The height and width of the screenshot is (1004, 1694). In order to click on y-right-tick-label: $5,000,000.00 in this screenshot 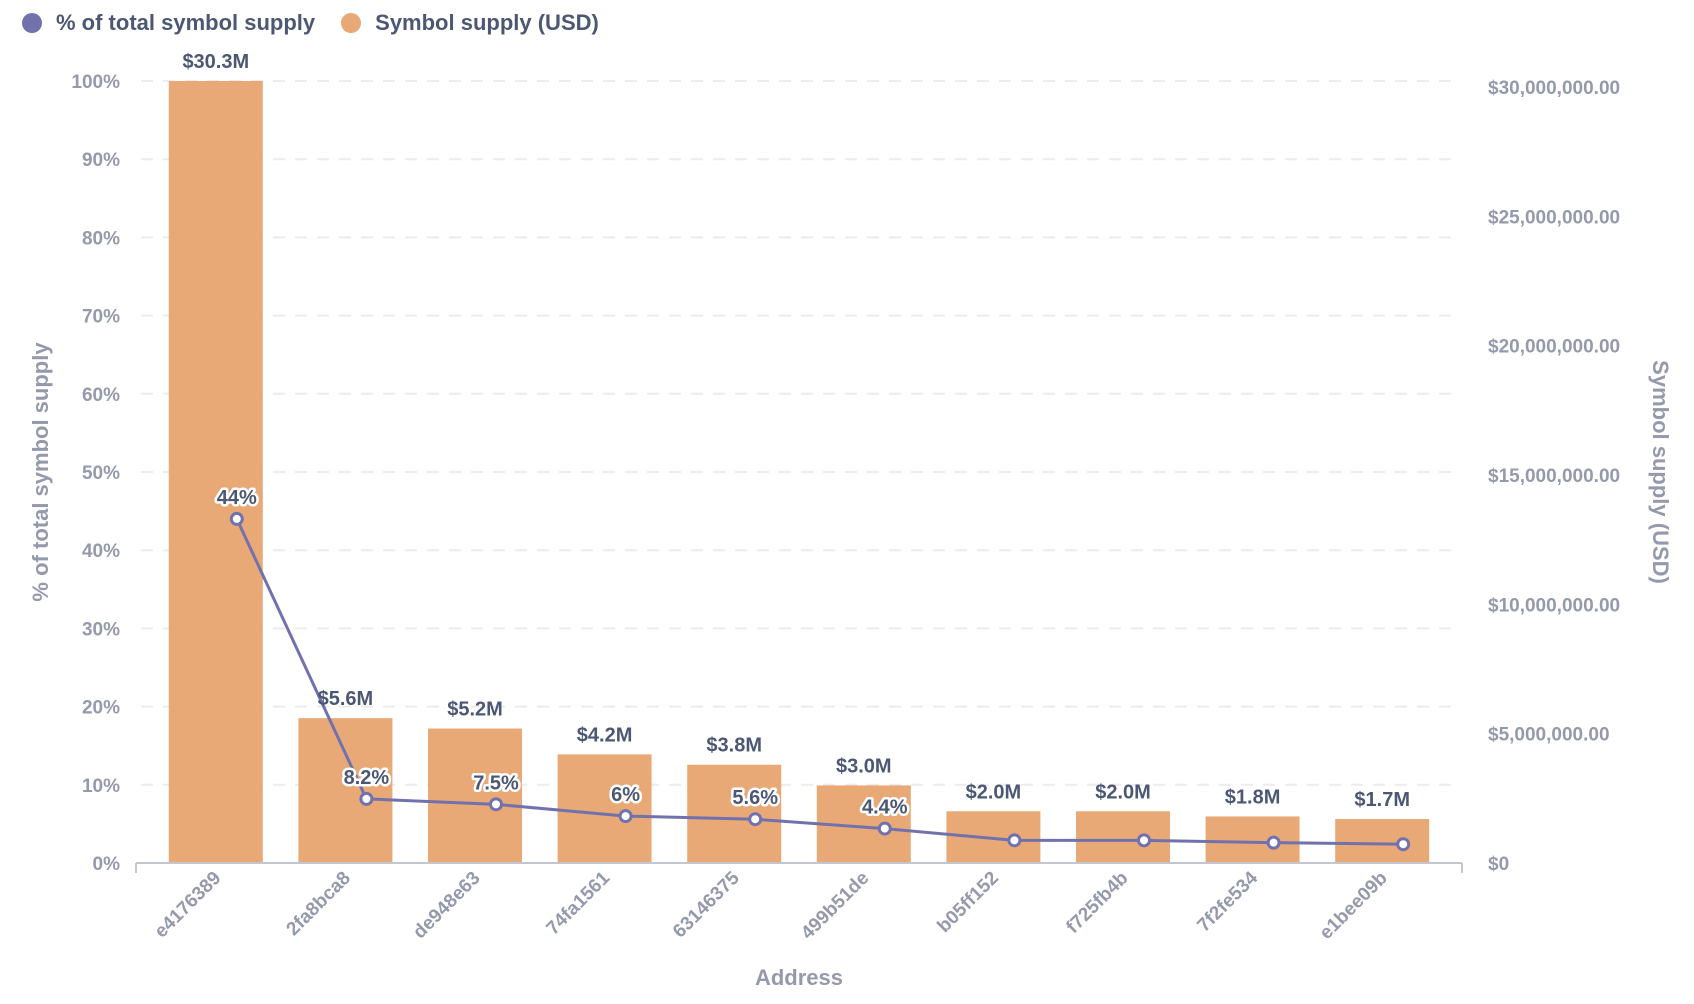, I will do `click(1549, 735)`.